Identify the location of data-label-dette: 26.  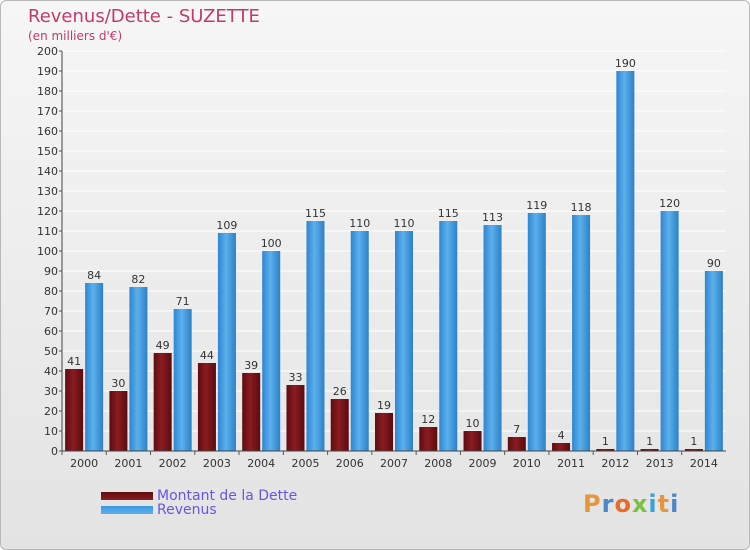
(340, 391).